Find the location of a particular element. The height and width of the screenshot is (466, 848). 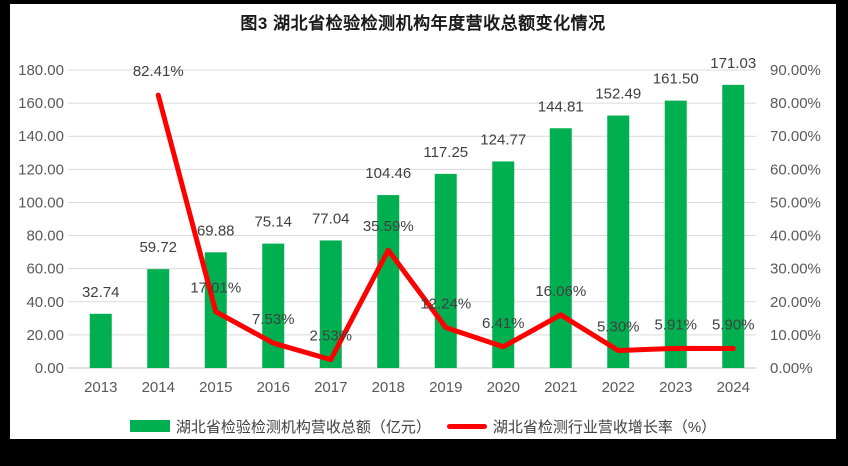

y-axis-left-tick-label: 0.00 is located at coordinates (49, 368).